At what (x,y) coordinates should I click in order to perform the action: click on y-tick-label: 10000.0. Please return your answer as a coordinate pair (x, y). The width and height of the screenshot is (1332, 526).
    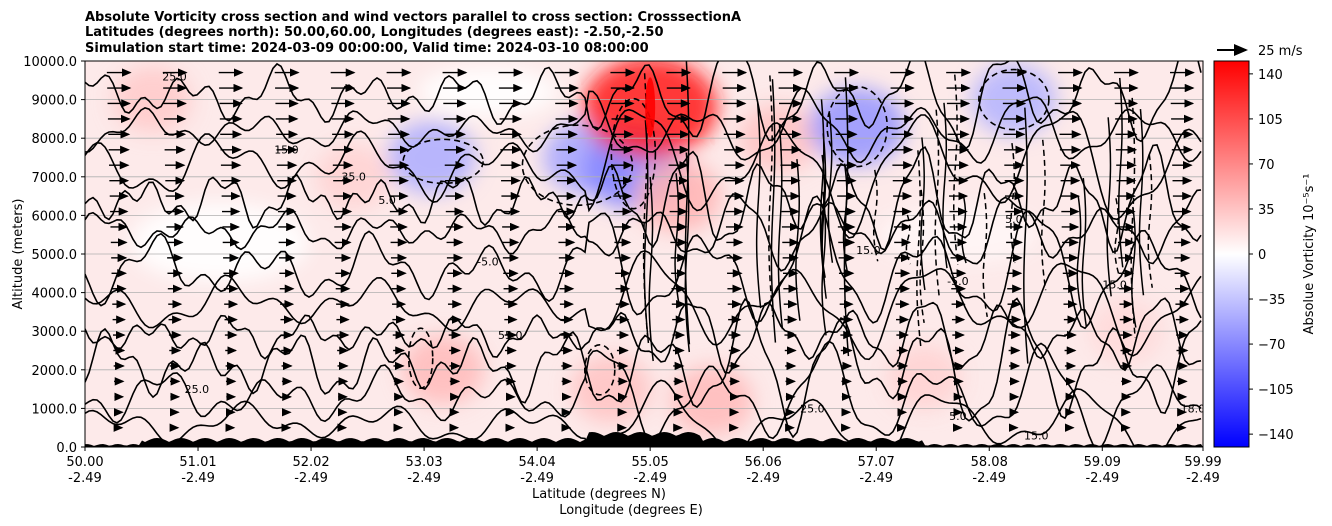
    Looking at the image, I should click on (50, 62).